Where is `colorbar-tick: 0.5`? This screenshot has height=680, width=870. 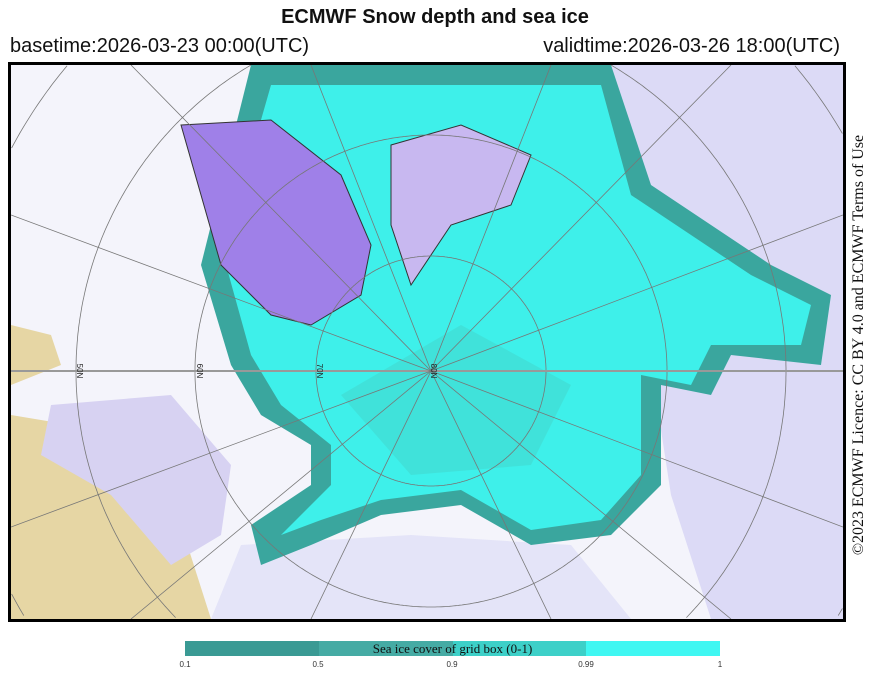
colorbar-tick: 0.5 is located at coordinates (318, 664).